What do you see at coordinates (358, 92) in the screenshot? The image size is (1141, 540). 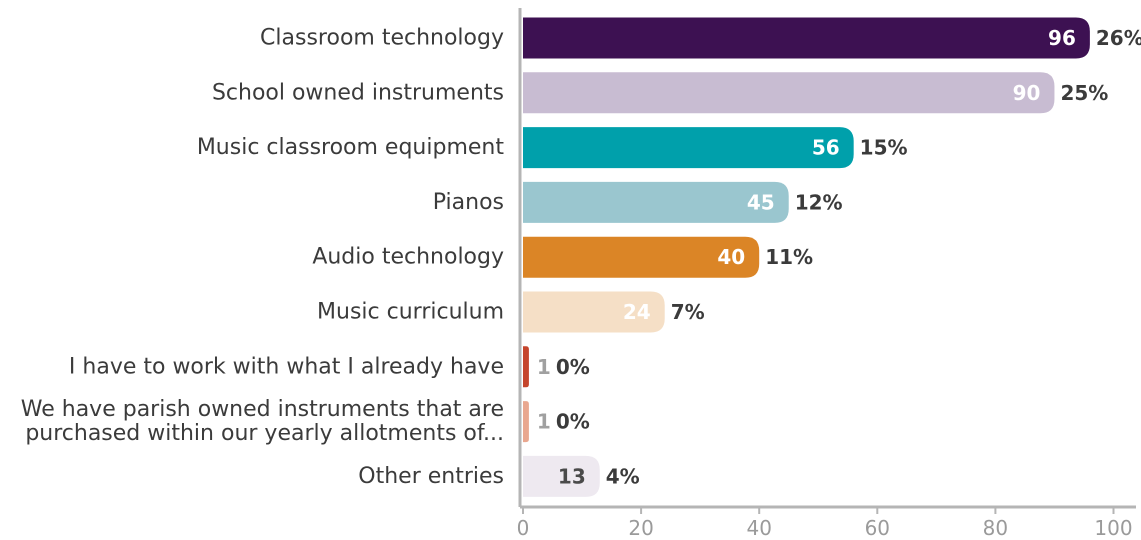 I see `category-label: School owned instruments` at bounding box center [358, 92].